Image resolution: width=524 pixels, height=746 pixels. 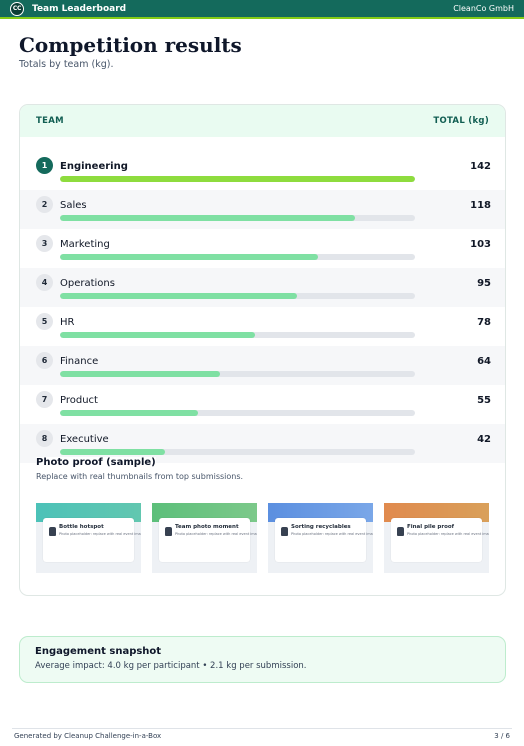 What do you see at coordinates (262, 326) in the screenshot?
I see `table-row: 5 HR 78` at bounding box center [262, 326].